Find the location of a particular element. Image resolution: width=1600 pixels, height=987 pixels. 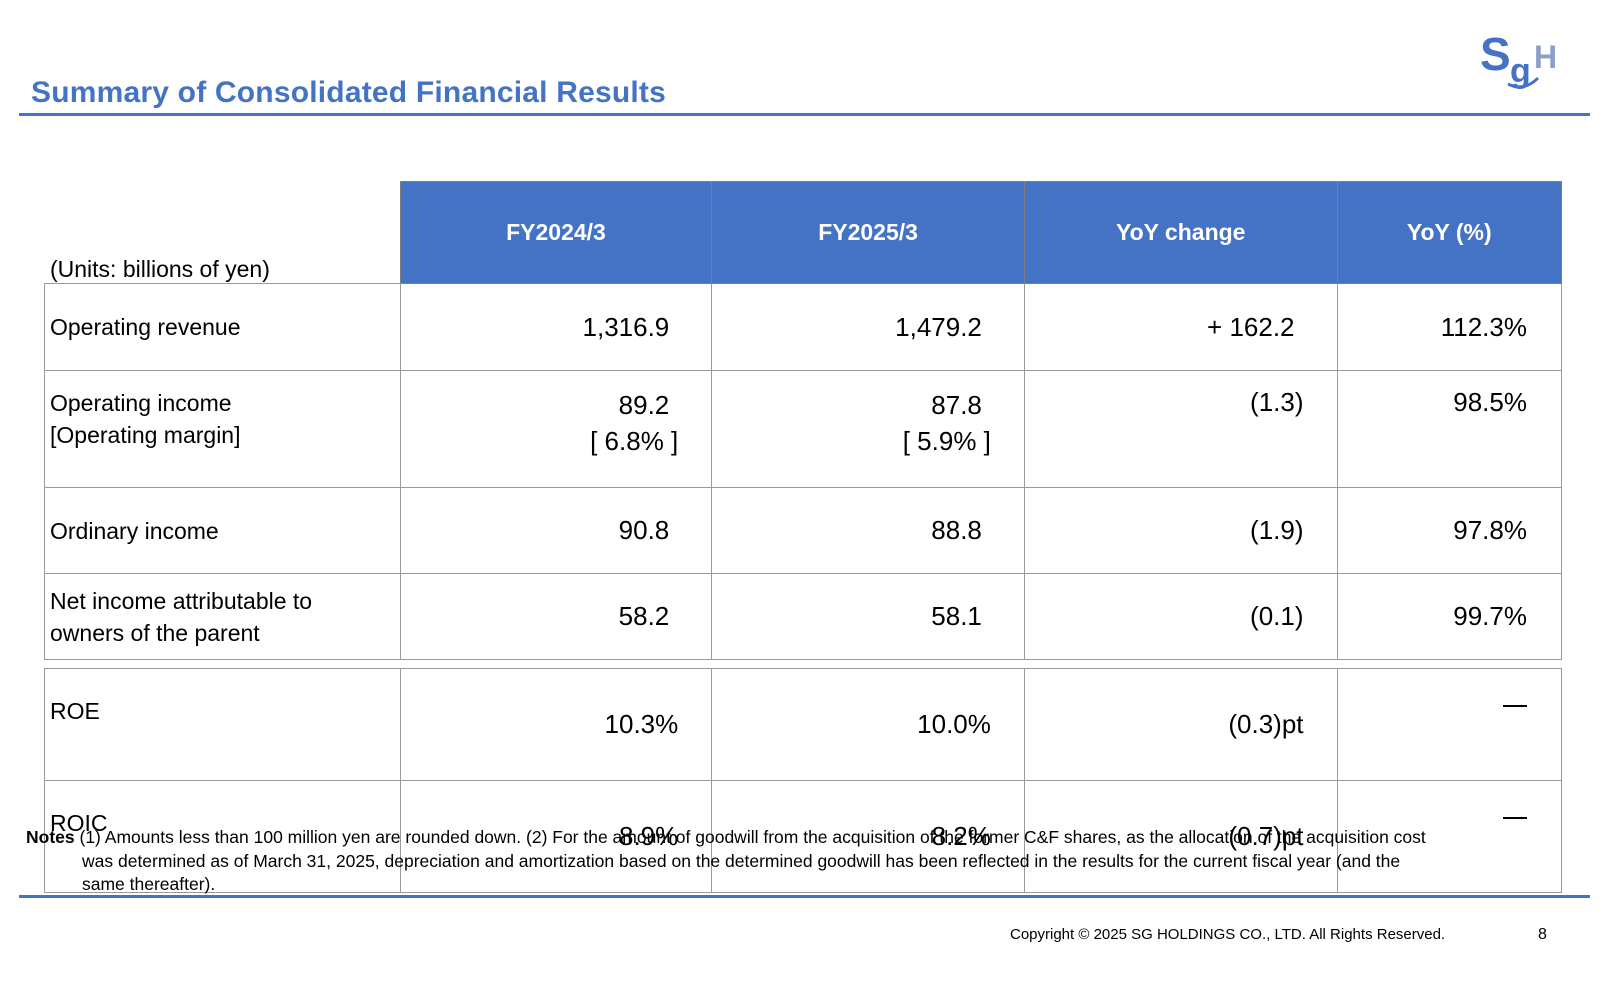

yoy-pct-value: 99.7% is located at coordinates (1449, 616).